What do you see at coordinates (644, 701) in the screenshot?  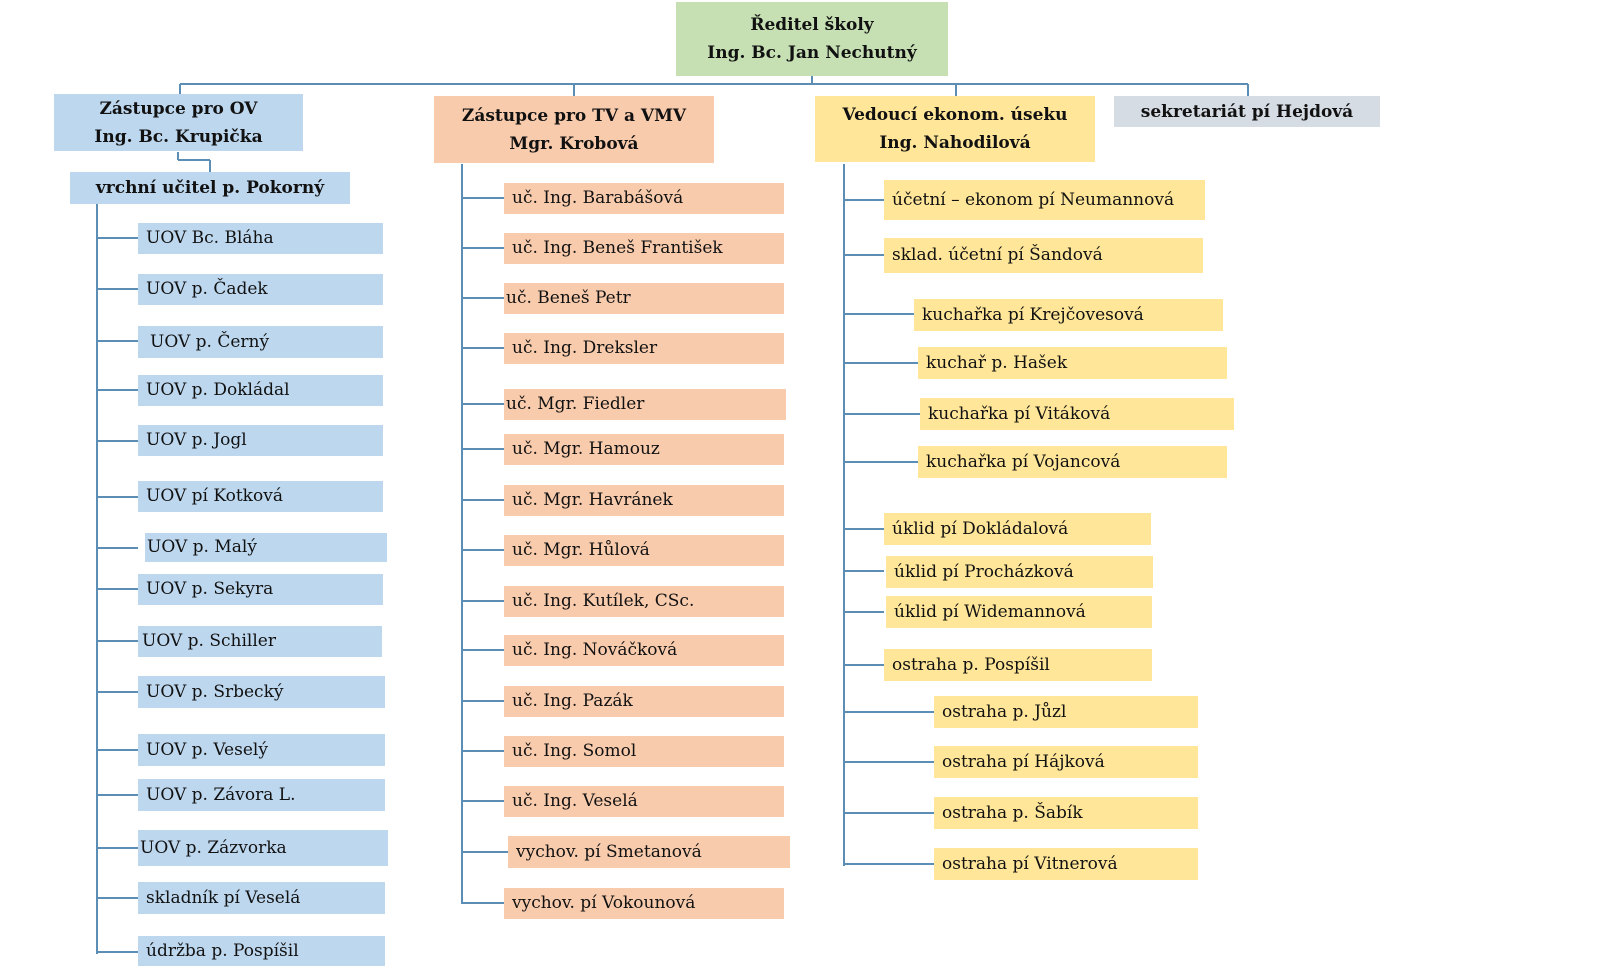 I see `tv-staff-item: uč. Ing. Pazák` at bounding box center [644, 701].